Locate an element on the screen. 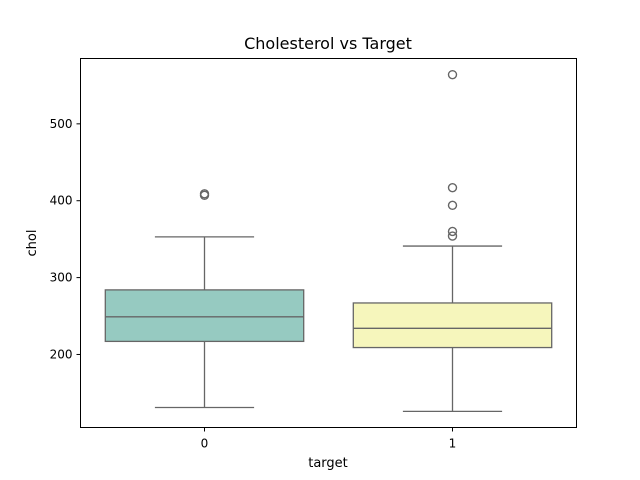 The width and height of the screenshot is (640, 480). y-tick-label: 400 is located at coordinates (61, 201).